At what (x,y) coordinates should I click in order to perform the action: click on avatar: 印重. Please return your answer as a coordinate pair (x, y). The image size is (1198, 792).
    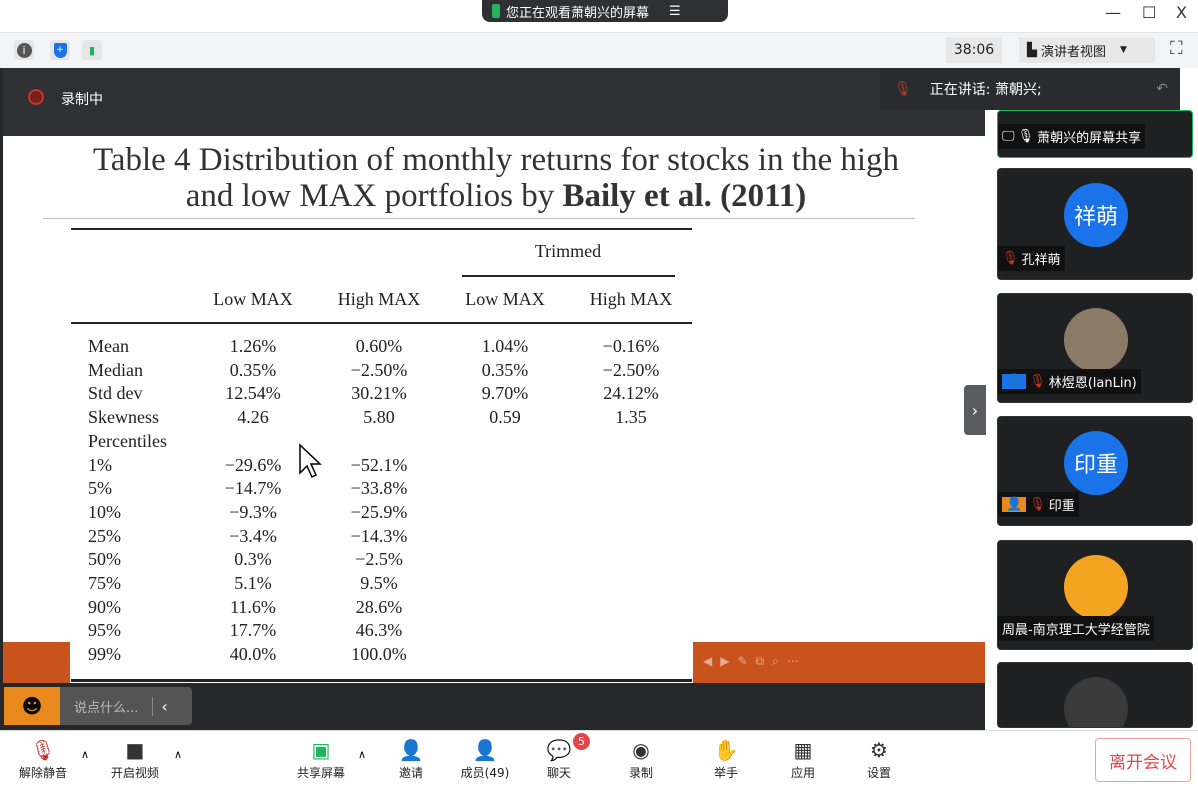
    Looking at the image, I should click on (1096, 463).